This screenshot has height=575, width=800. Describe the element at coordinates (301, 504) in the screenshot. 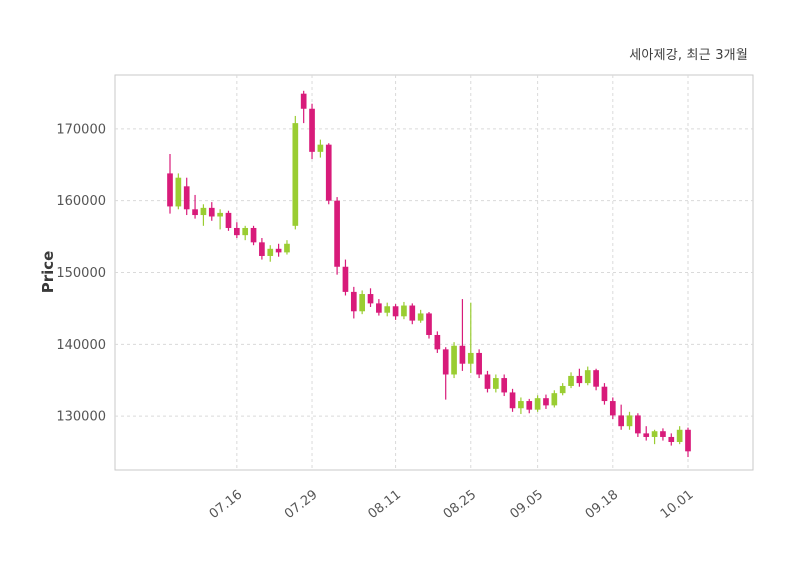

I see `x-tick-label: 07.29` at that location.